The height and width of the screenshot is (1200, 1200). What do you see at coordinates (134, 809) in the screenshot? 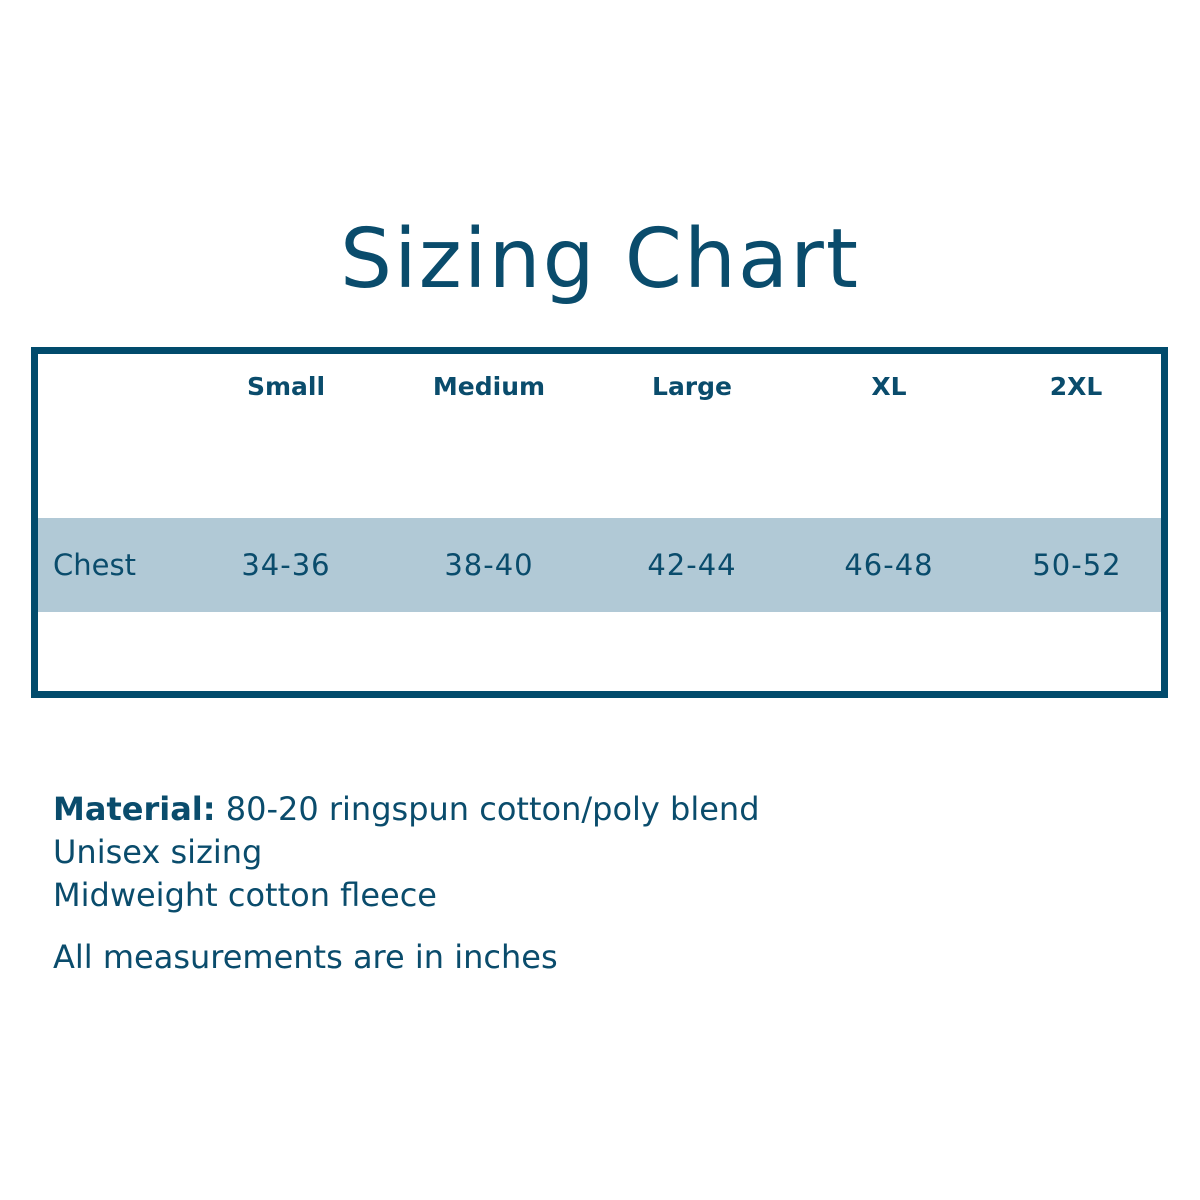
I see `material-label: Material:` at bounding box center [134, 809].